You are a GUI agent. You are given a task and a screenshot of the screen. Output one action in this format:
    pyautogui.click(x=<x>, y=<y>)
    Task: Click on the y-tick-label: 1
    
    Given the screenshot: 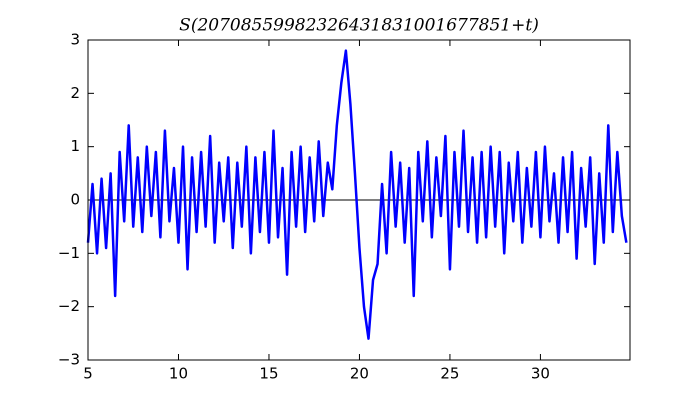 What is the action you would take?
    pyautogui.click(x=75, y=146)
    